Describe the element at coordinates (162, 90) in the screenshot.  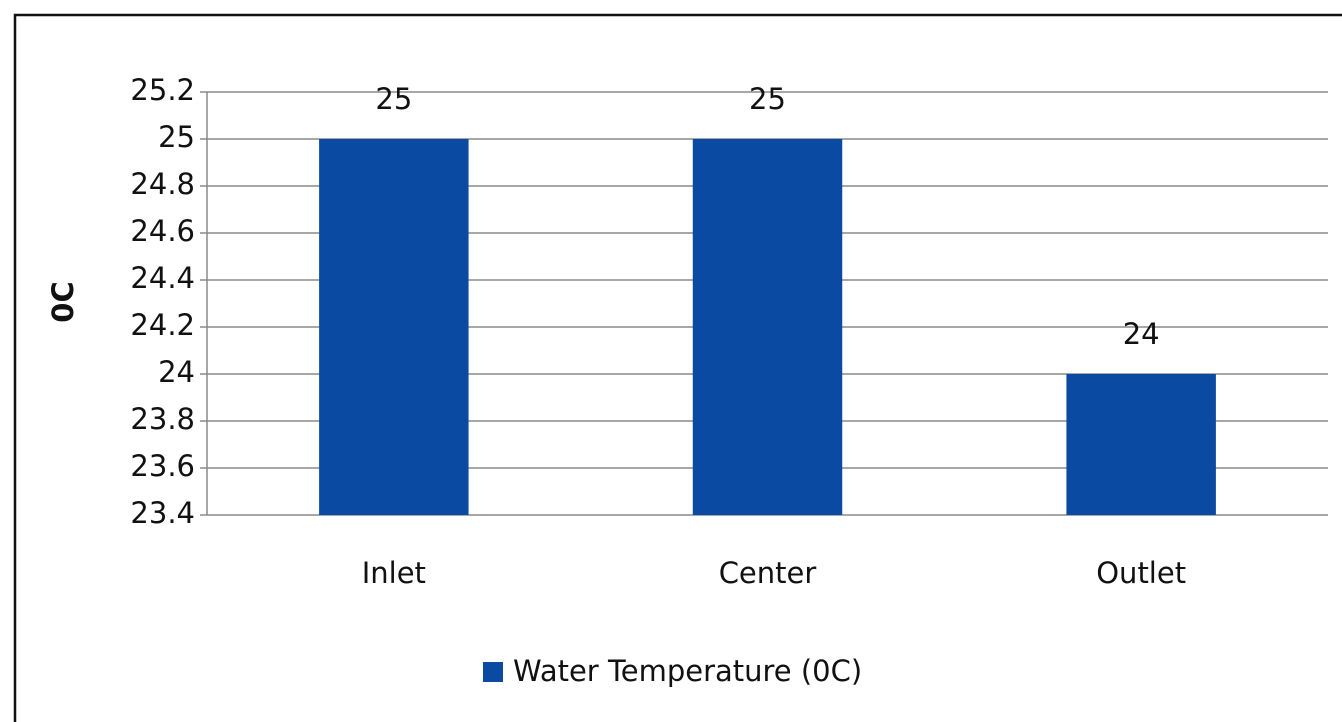
I see `y-tick-label: 25.2` at that location.